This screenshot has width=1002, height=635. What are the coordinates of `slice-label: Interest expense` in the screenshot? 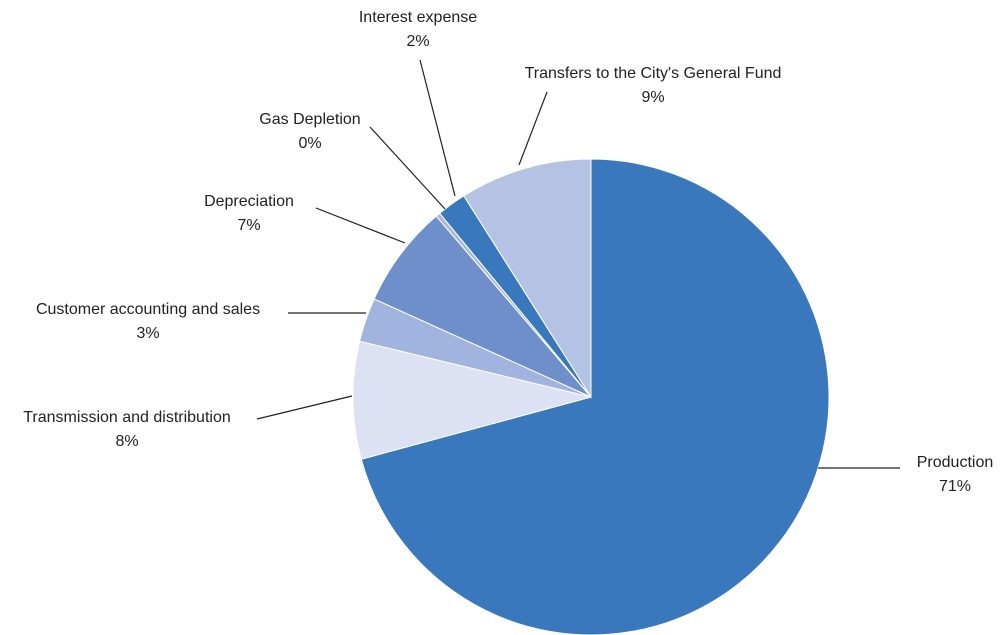 It's located at (418, 17).